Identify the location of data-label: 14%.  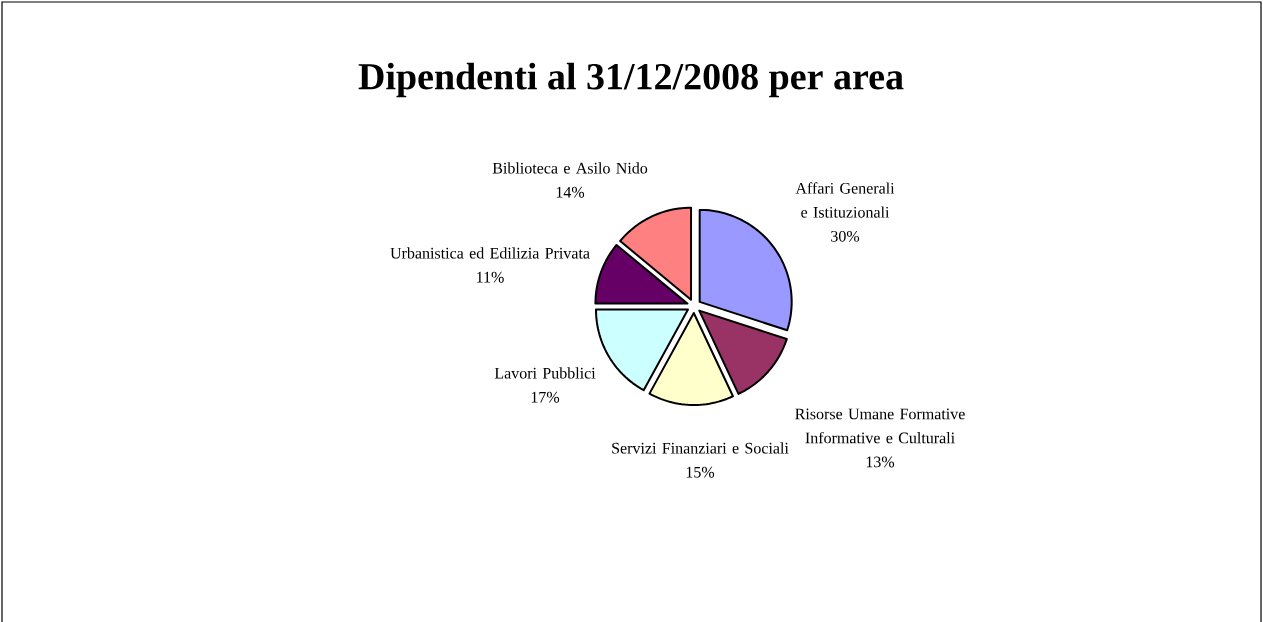
(570, 192).